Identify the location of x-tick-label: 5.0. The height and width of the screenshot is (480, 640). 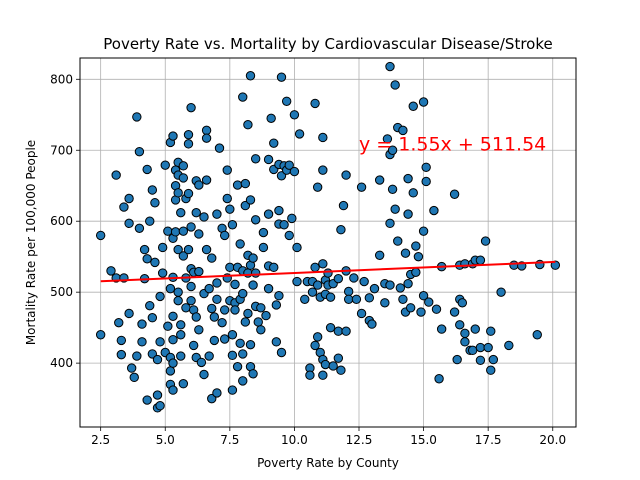
(165, 440).